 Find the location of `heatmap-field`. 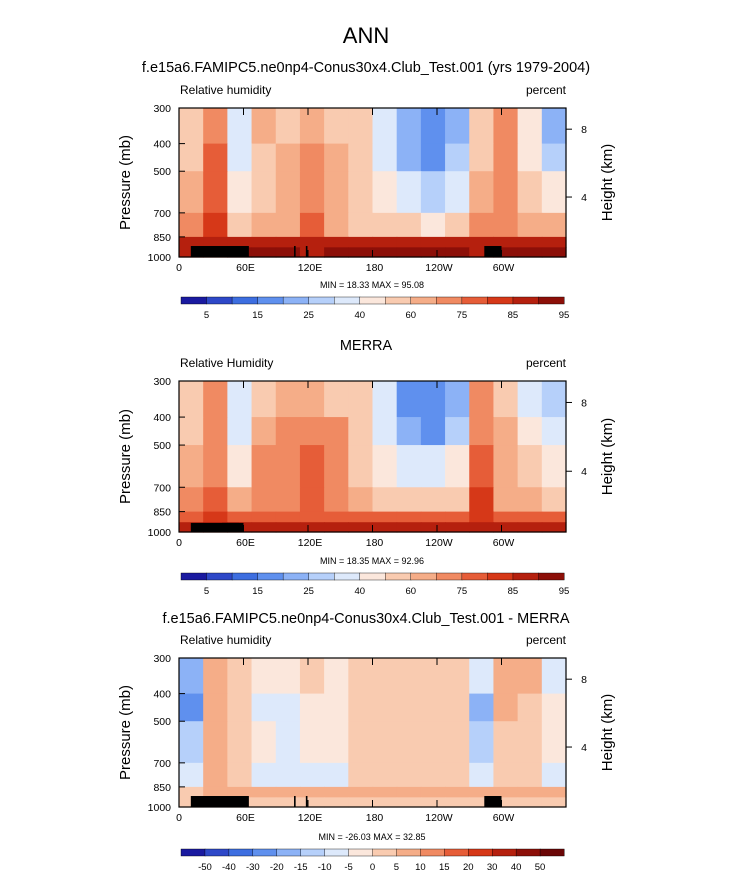

heatmap-field is located at coordinates (373, 733).